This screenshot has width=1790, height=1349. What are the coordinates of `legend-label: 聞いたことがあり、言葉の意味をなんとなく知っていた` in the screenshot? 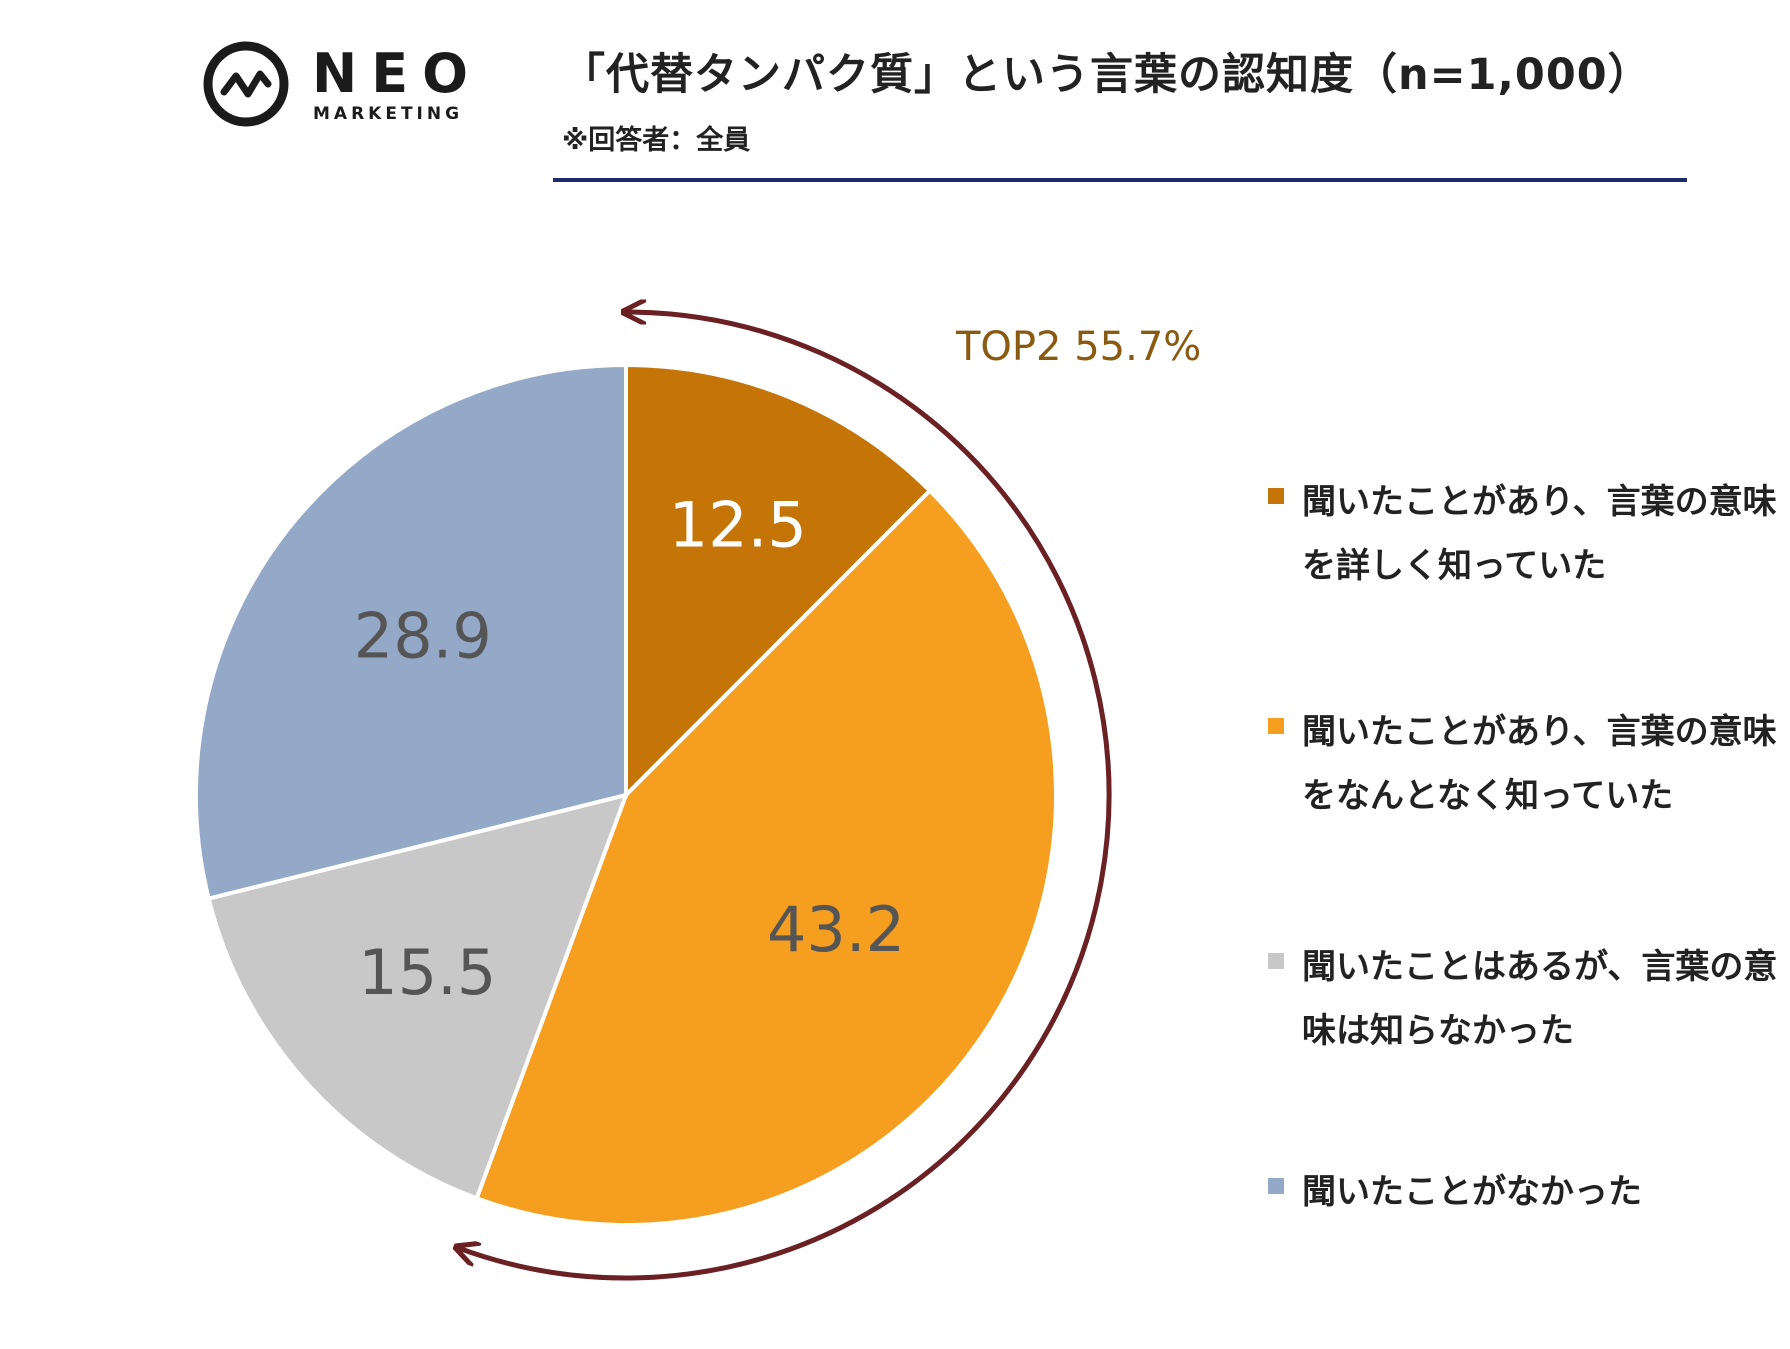 It's located at (1539, 764).